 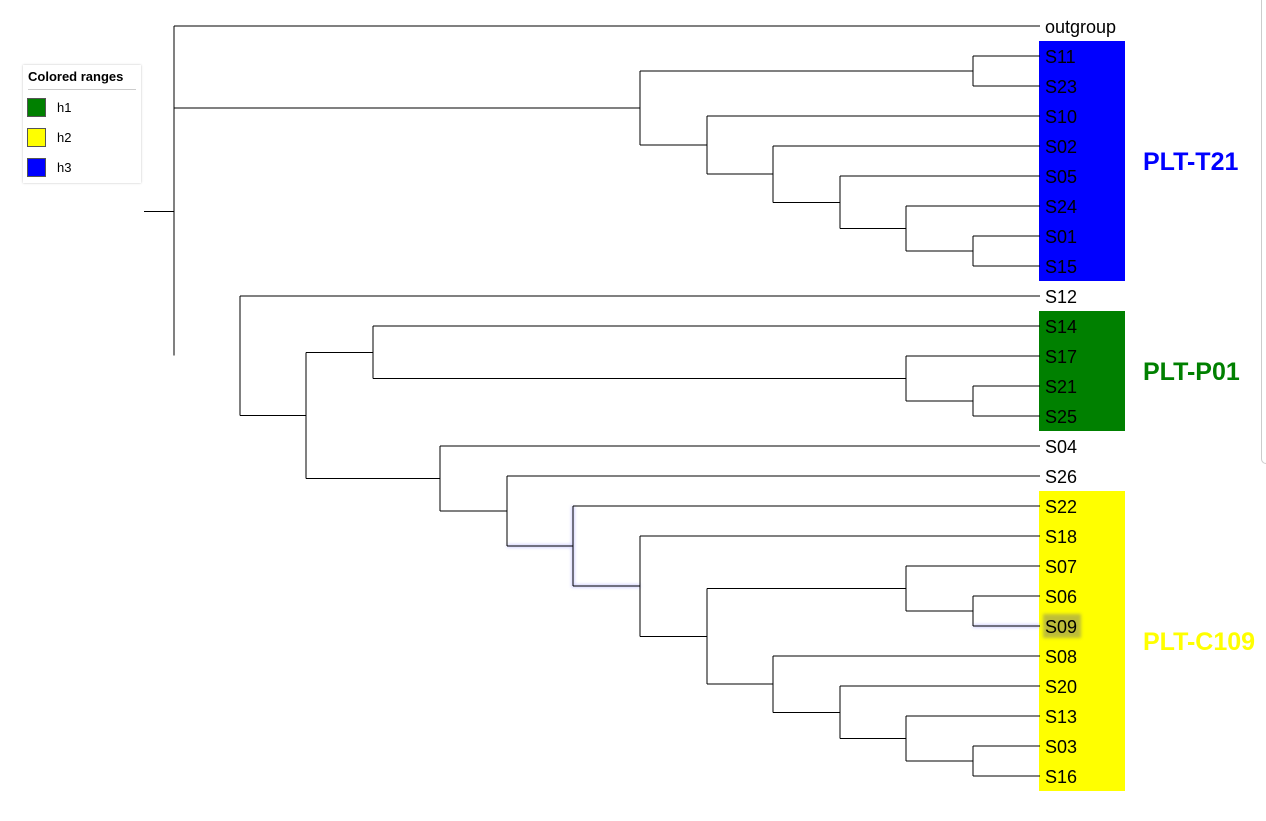 I want to click on leaf-label-s04: S04, so click(x=1061, y=447).